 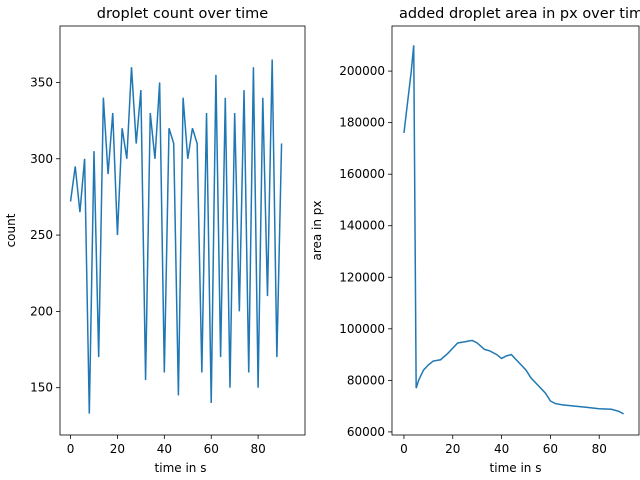 What do you see at coordinates (11, 230) in the screenshot?
I see `y-axis-label: count` at bounding box center [11, 230].